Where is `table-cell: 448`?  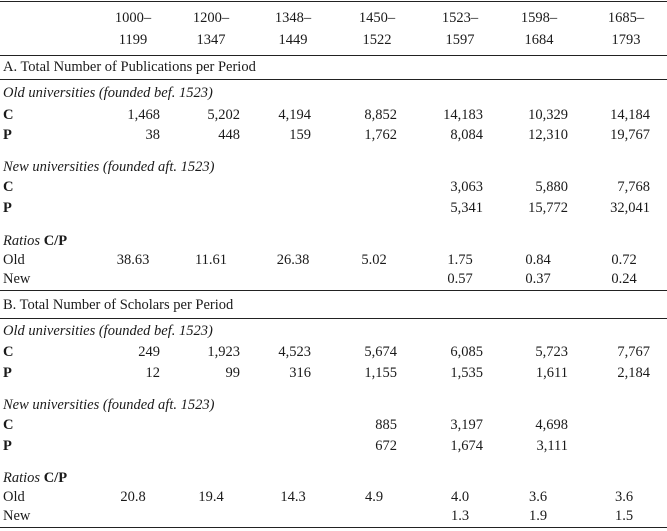 table-cell: 448 is located at coordinates (229, 135).